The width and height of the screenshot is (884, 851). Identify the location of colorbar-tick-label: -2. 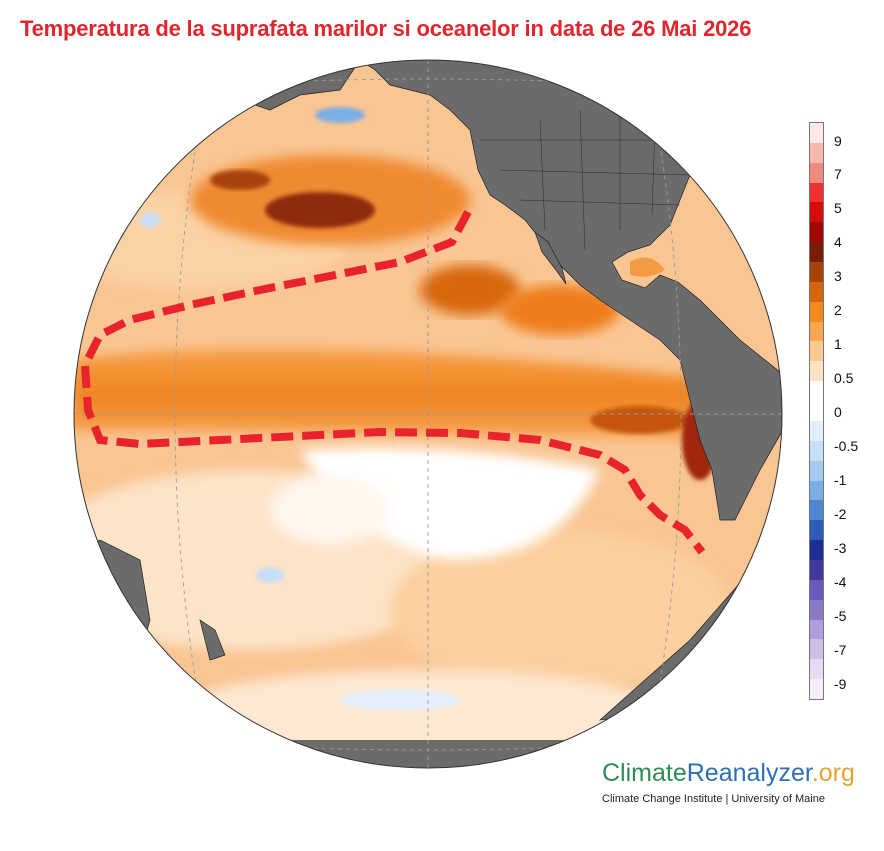
(840, 514).